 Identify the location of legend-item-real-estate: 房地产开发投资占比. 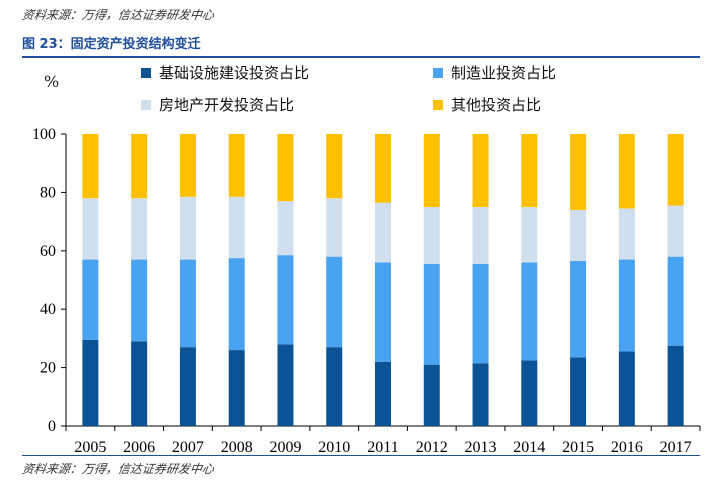
(217, 104).